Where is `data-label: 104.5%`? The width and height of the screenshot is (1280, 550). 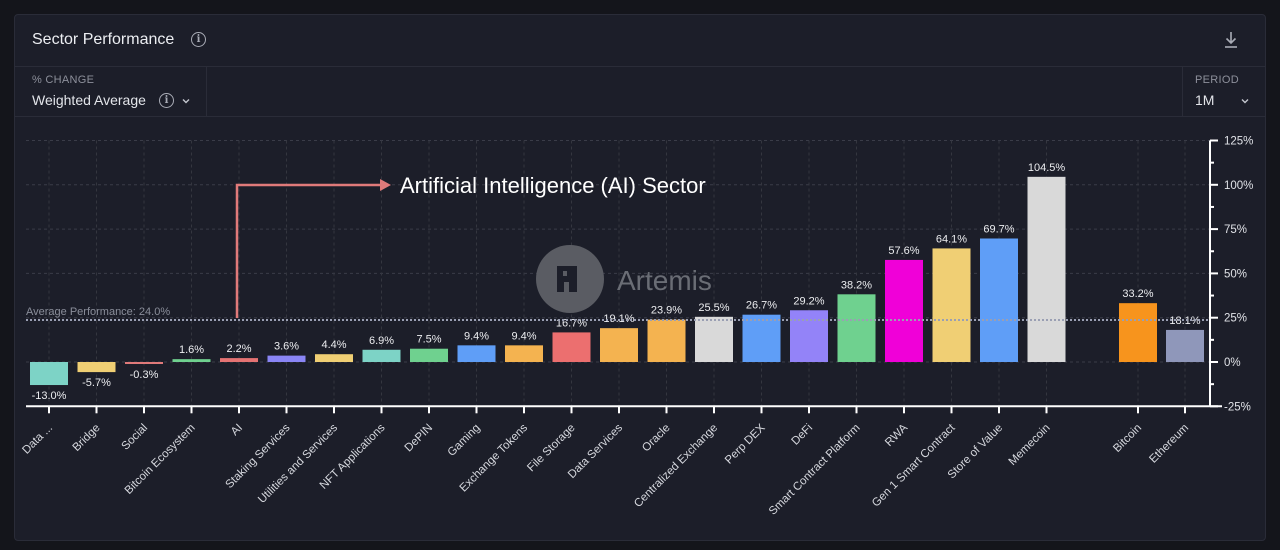
data-label: 104.5% is located at coordinates (1047, 168).